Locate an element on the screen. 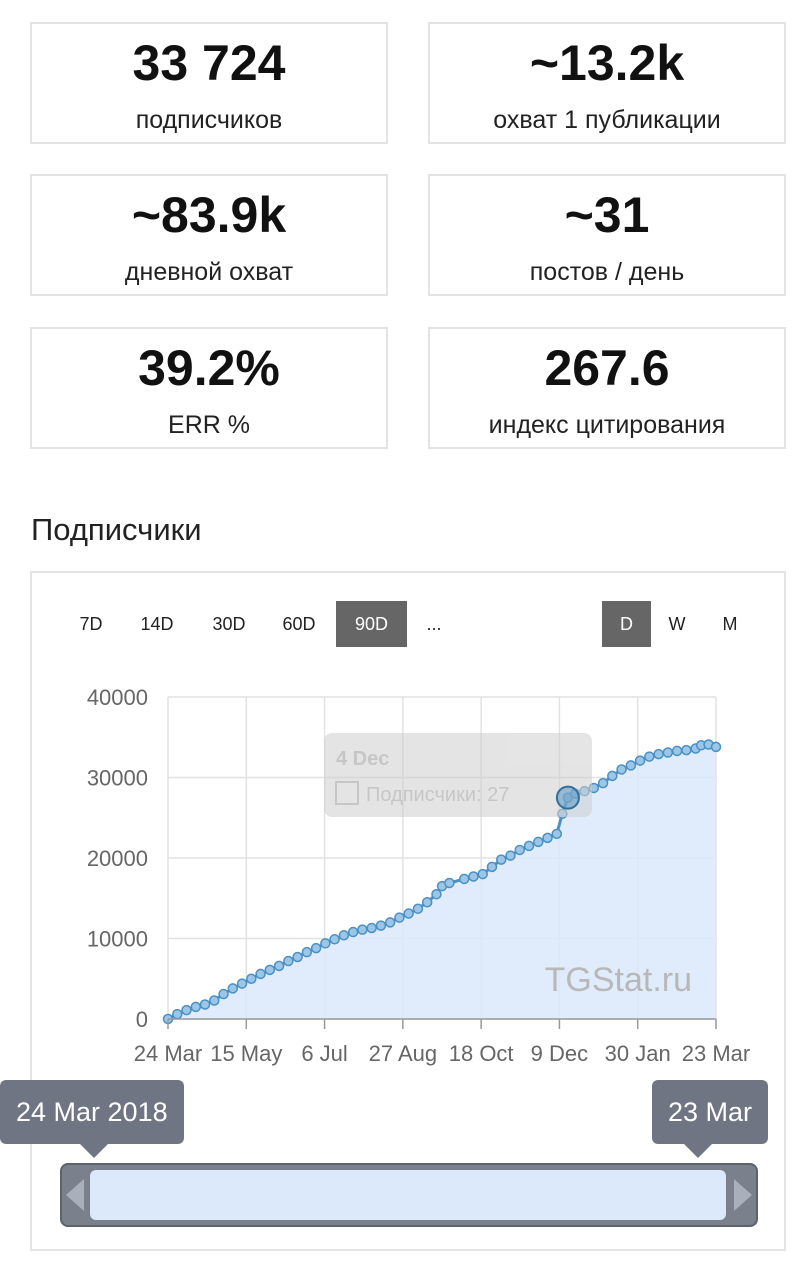  navigator-left-handle is located at coordinates (75, 1195).